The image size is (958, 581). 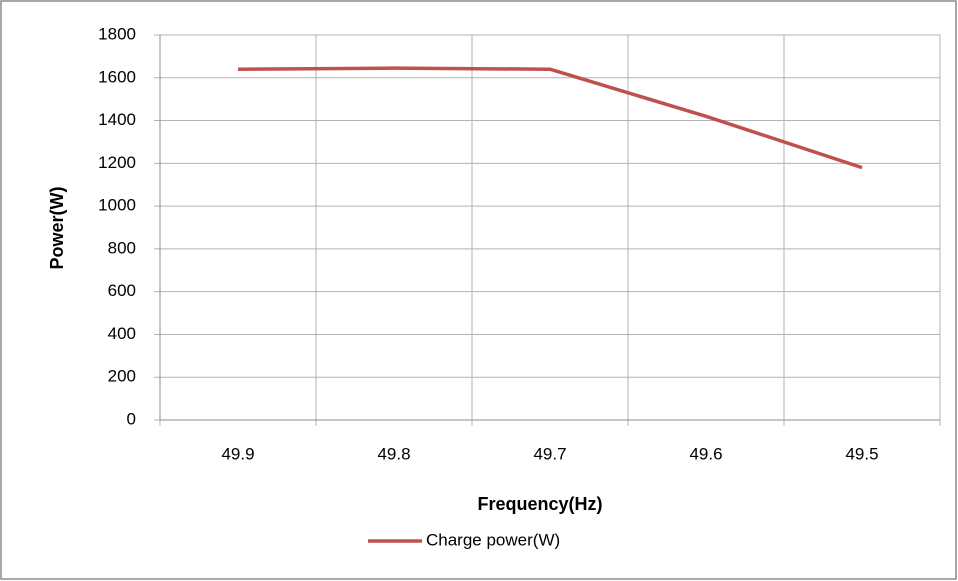 What do you see at coordinates (122, 247) in the screenshot?
I see `y-tick-label: 800` at bounding box center [122, 247].